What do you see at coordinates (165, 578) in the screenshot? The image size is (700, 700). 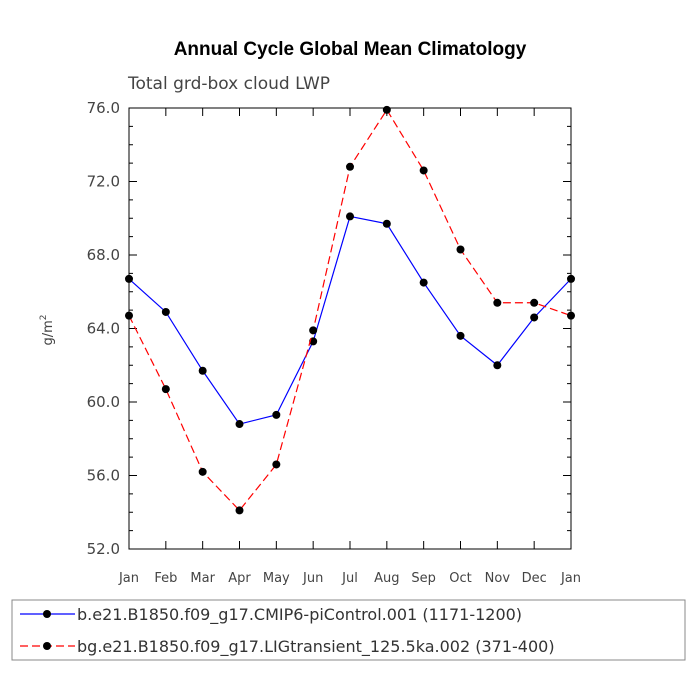 I see `x-tick-label: Feb` at bounding box center [165, 578].